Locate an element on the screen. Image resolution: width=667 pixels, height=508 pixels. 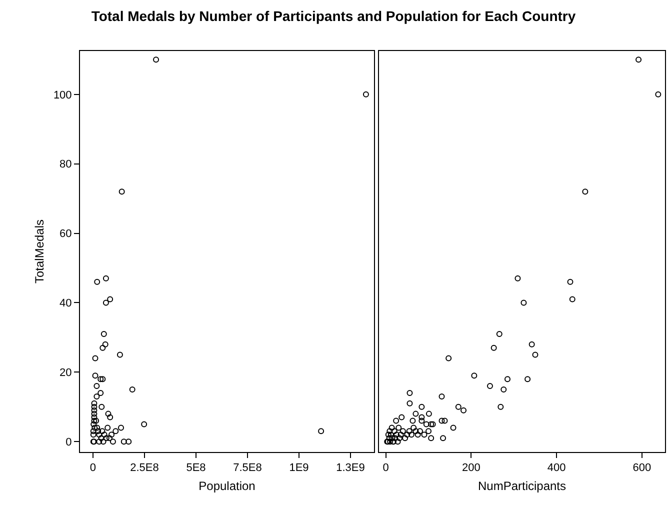
y-tick-label: 20 is located at coordinates (66, 373).